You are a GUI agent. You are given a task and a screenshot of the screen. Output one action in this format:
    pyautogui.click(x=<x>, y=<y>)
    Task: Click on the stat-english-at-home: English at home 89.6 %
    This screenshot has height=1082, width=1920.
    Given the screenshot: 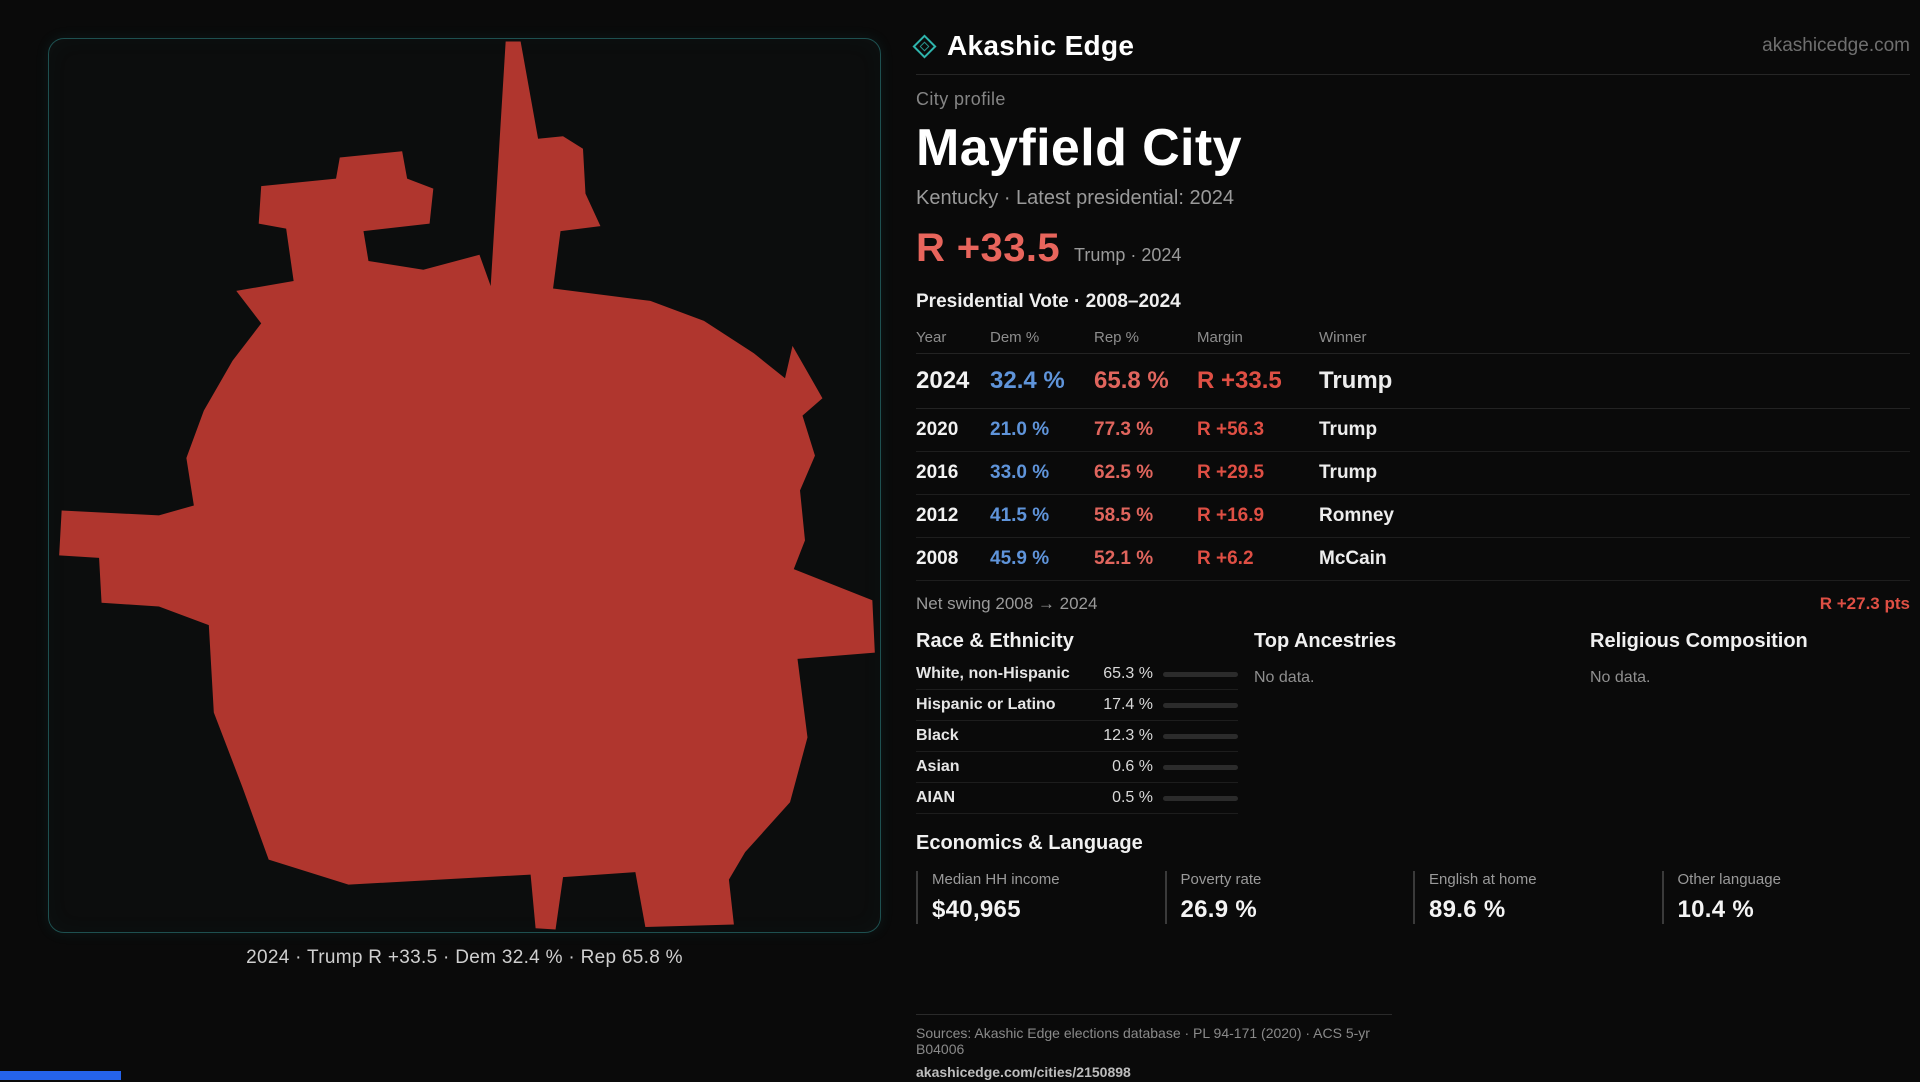 What is the action you would take?
    pyautogui.click(x=1537, y=898)
    